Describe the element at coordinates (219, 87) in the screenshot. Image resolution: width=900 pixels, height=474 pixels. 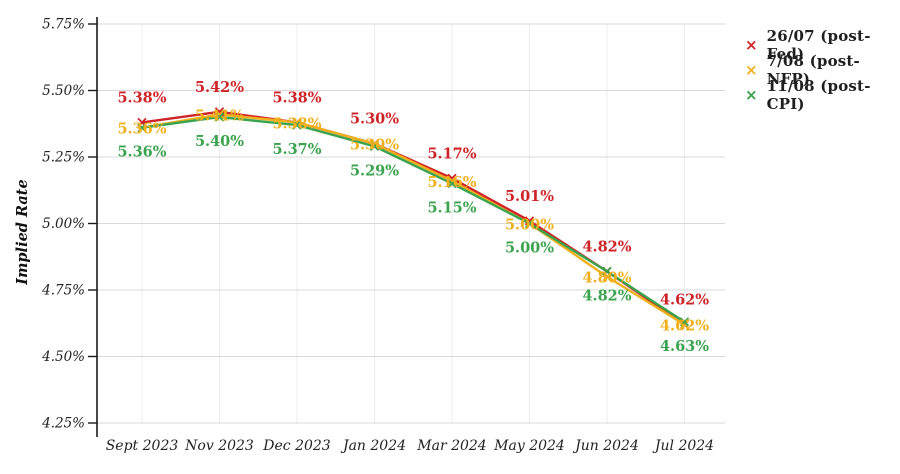
I see `data-label: 5.42%` at that location.